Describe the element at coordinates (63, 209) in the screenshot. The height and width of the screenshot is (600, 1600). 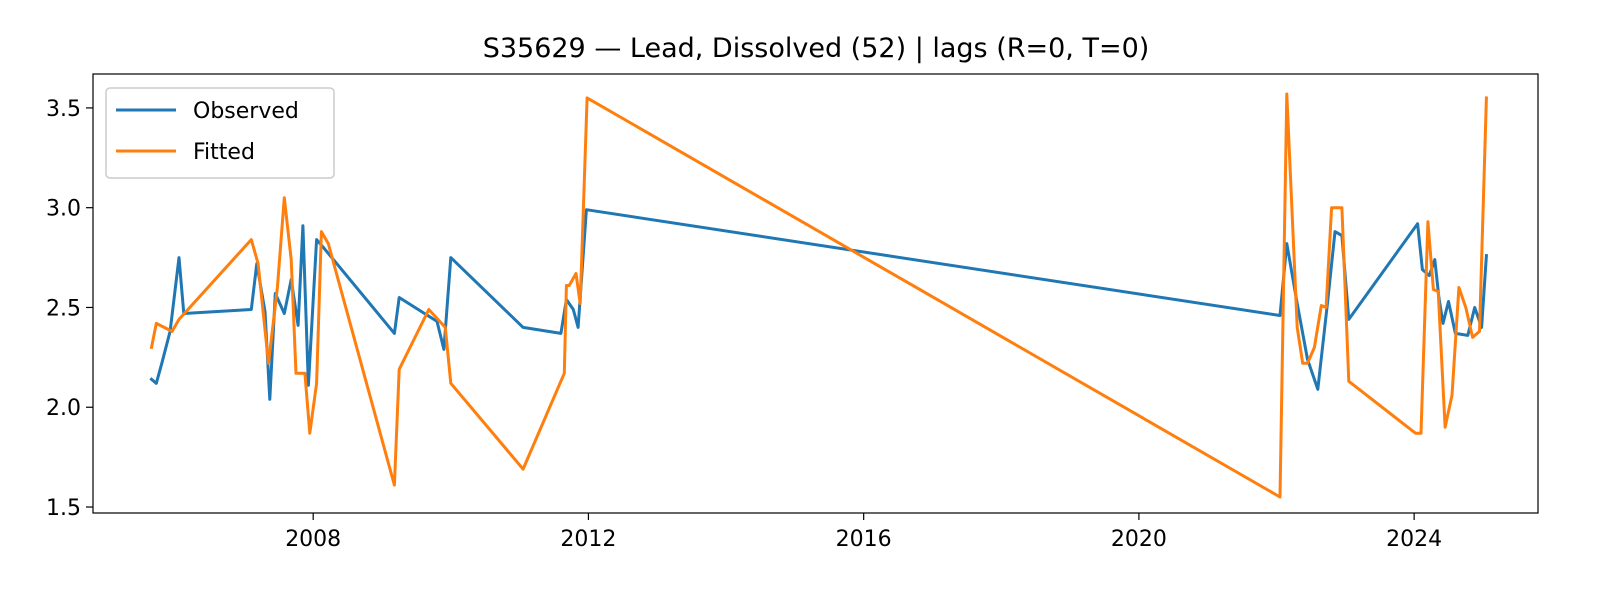
I see `y-tick-label: 3.0` at that location.